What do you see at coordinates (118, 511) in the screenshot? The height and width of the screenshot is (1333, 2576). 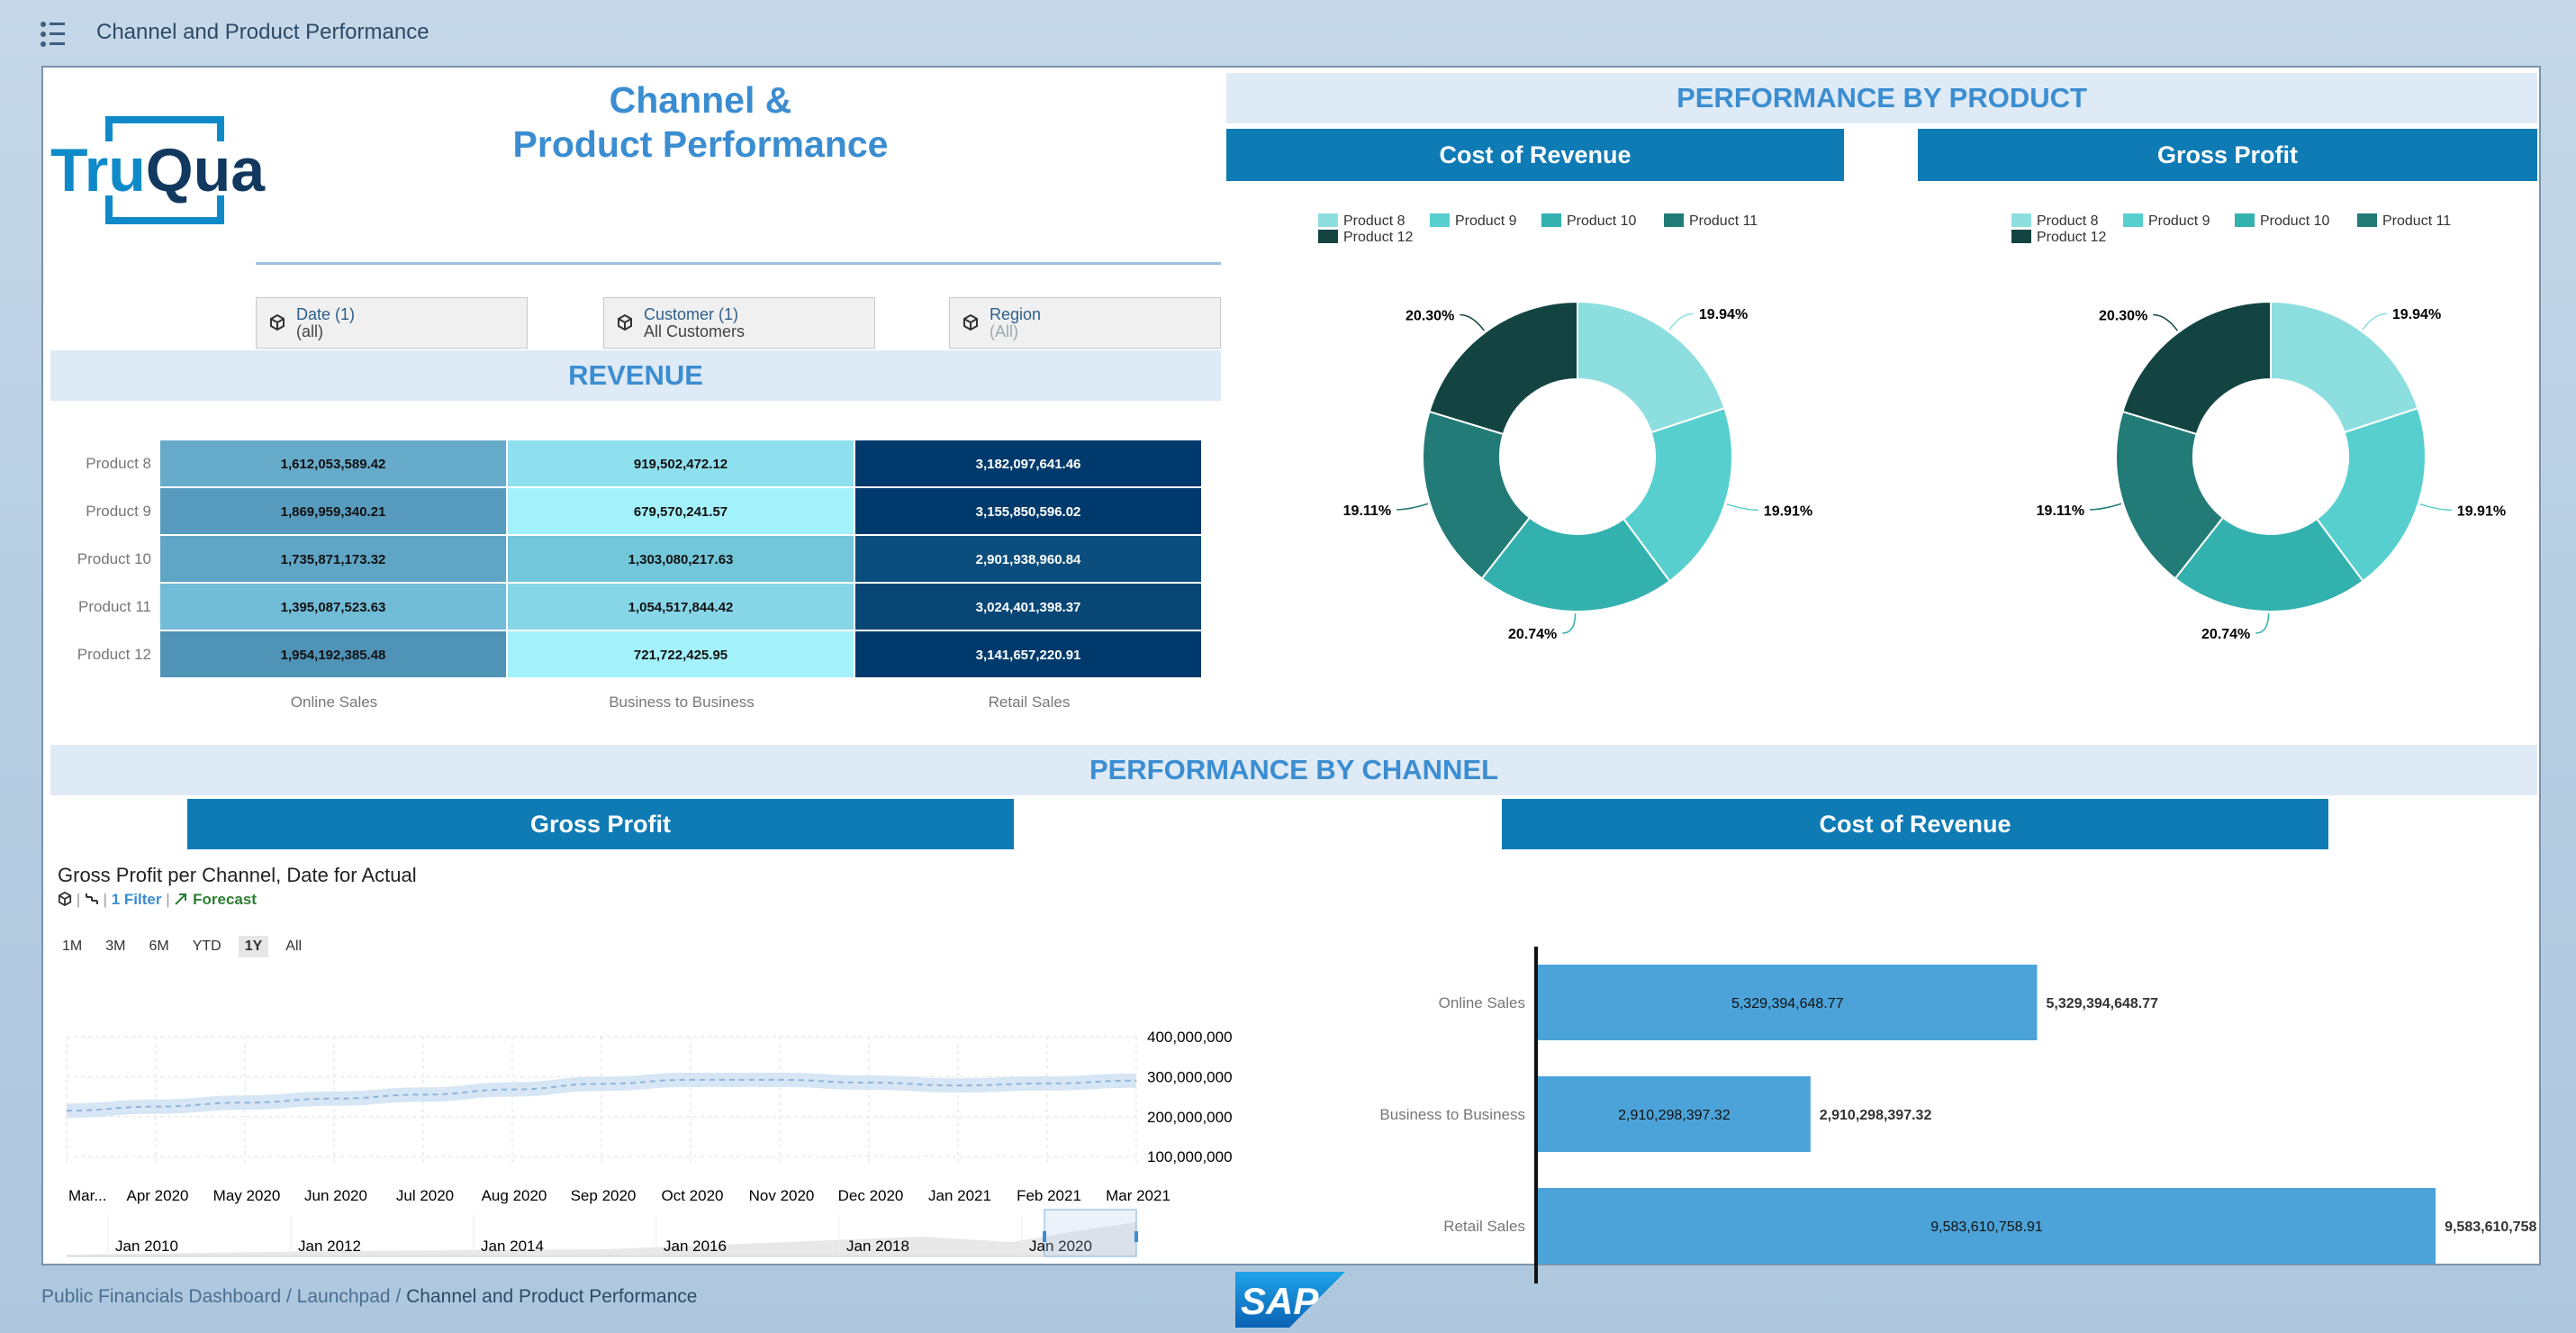 I see `heatmap-row-label: Product 9` at bounding box center [118, 511].